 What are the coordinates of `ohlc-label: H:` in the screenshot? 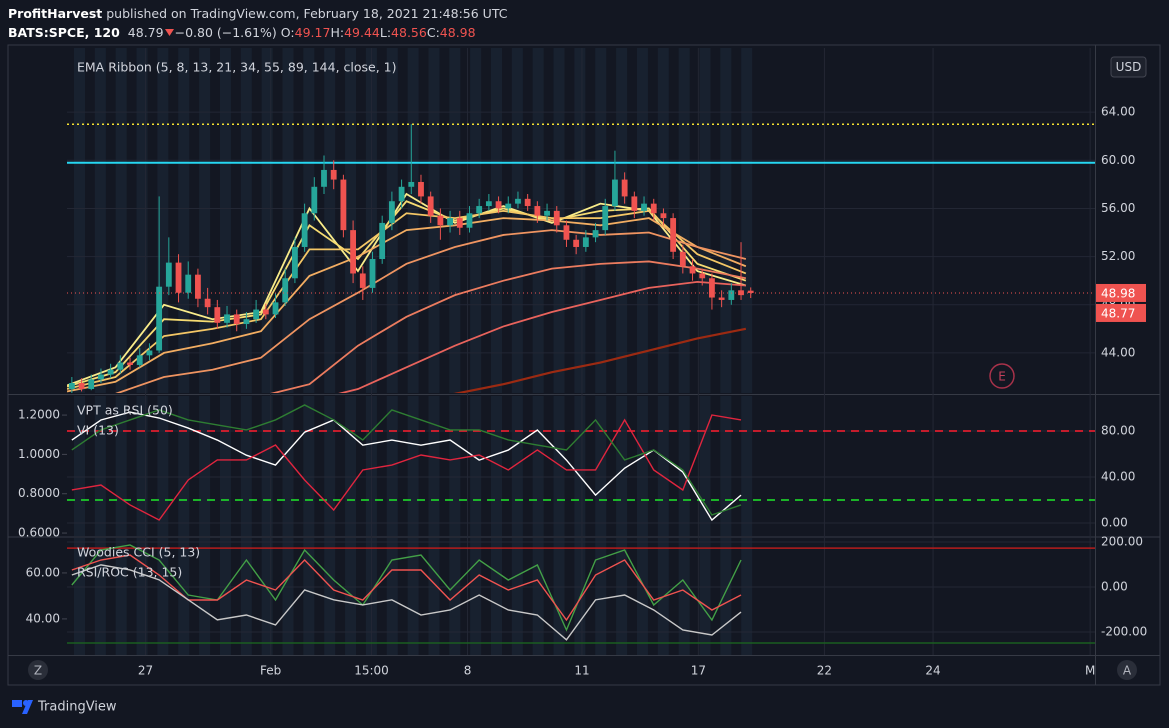 It's located at (337, 32).